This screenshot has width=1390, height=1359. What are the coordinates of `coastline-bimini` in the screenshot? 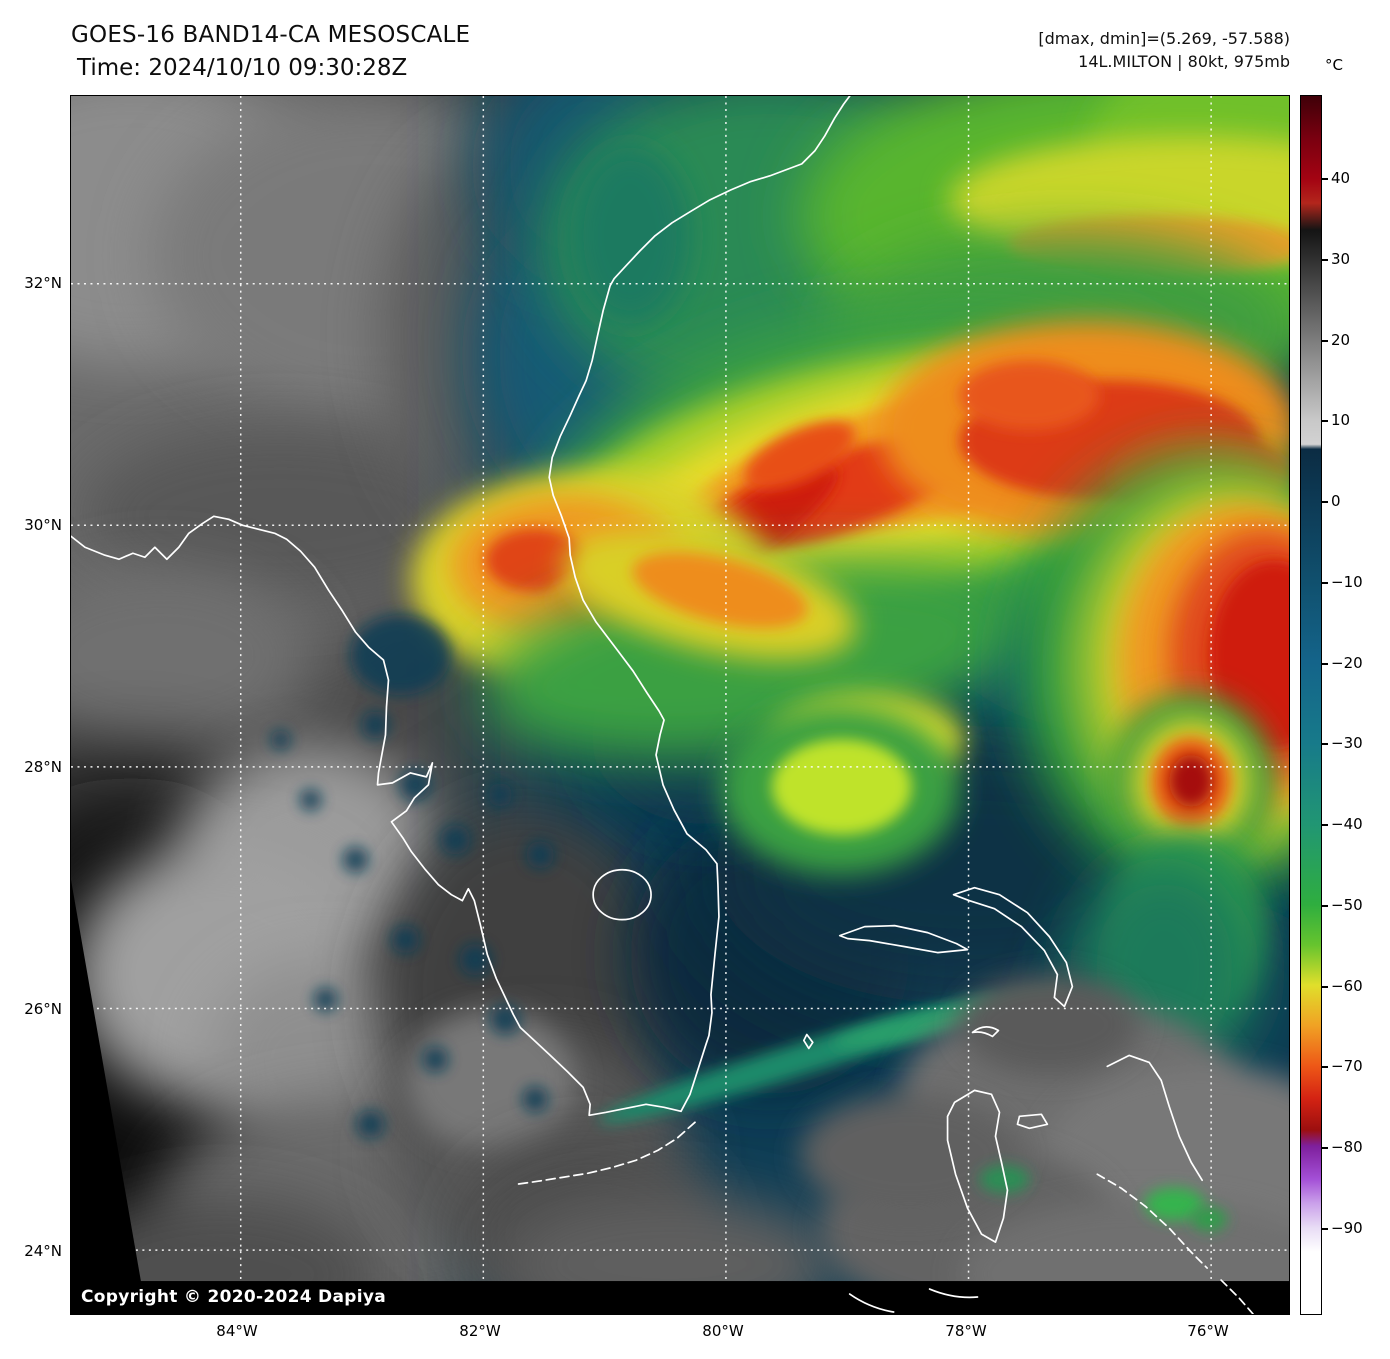 It's located at (808, 1041).